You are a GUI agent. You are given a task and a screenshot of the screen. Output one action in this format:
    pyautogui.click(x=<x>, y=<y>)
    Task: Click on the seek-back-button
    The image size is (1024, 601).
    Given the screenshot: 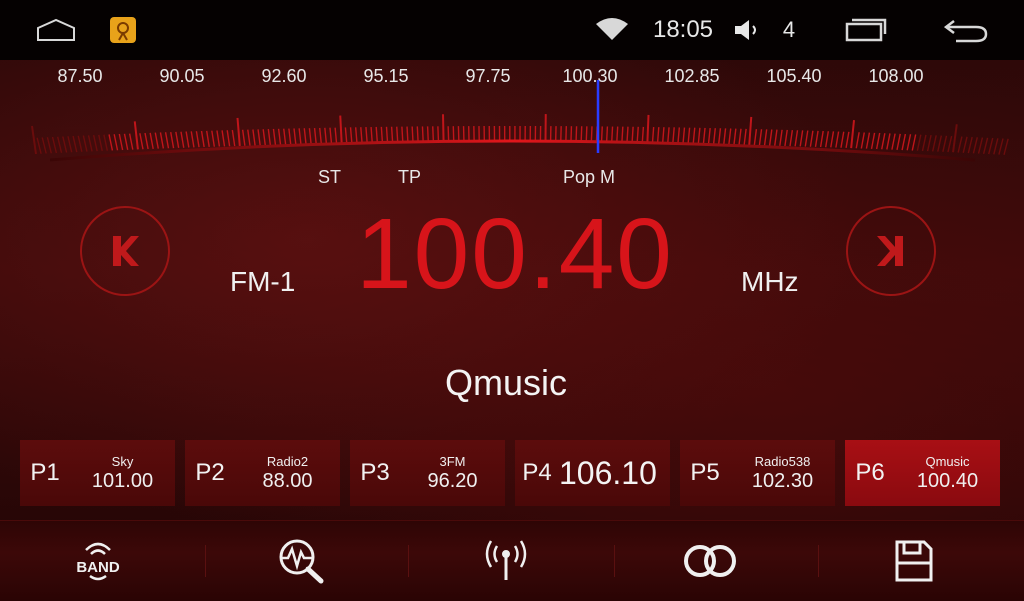 What is the action you would take?
    pyautogui.click(x=125, y=251)
    